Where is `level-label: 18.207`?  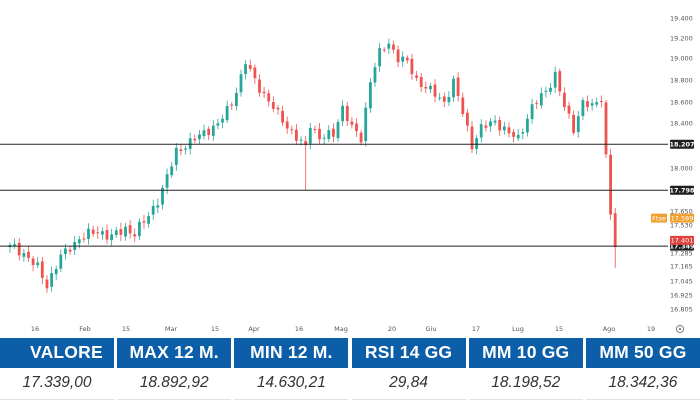 level-label: 18.207 is located at coordinates (681, 145).